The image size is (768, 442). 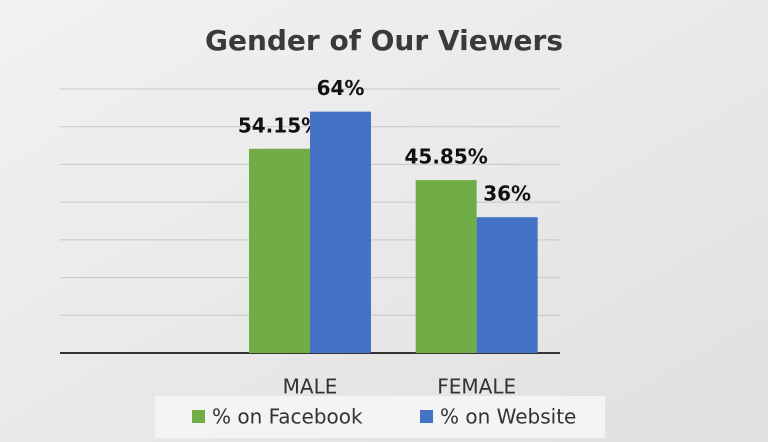 I want to click on legend-label: % on Website, so click(x=508, y=417).